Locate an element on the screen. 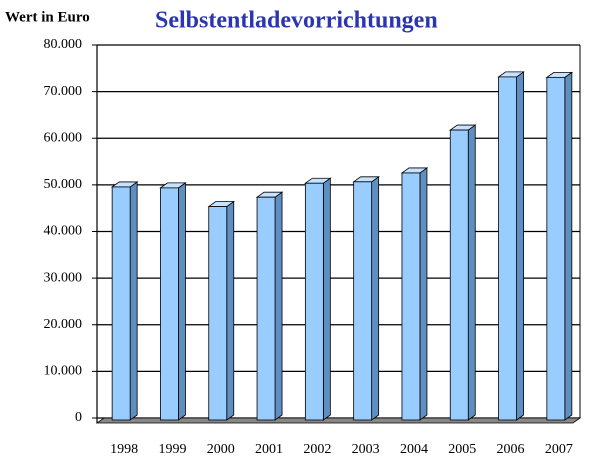  x-tick-label: 2004 is located at coordinates (414, 449).